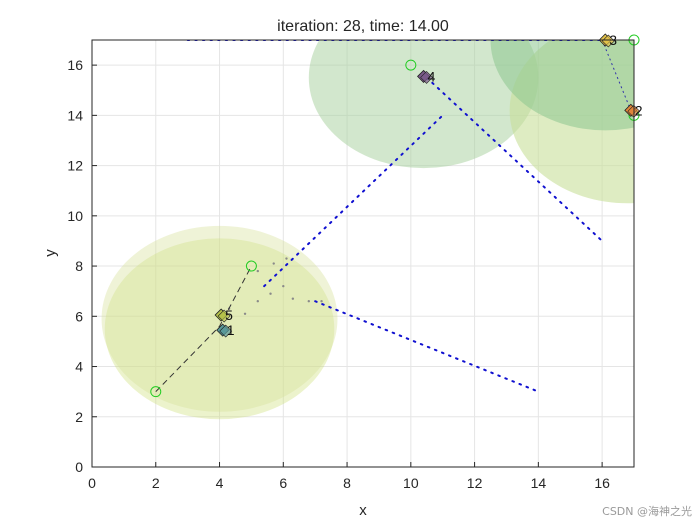 This screenshot has width=700, height=525. What do you see at coordinates (220, 483) in the screenshot?
I see `x-tick-label: 4` at bounding box center [220, 483].